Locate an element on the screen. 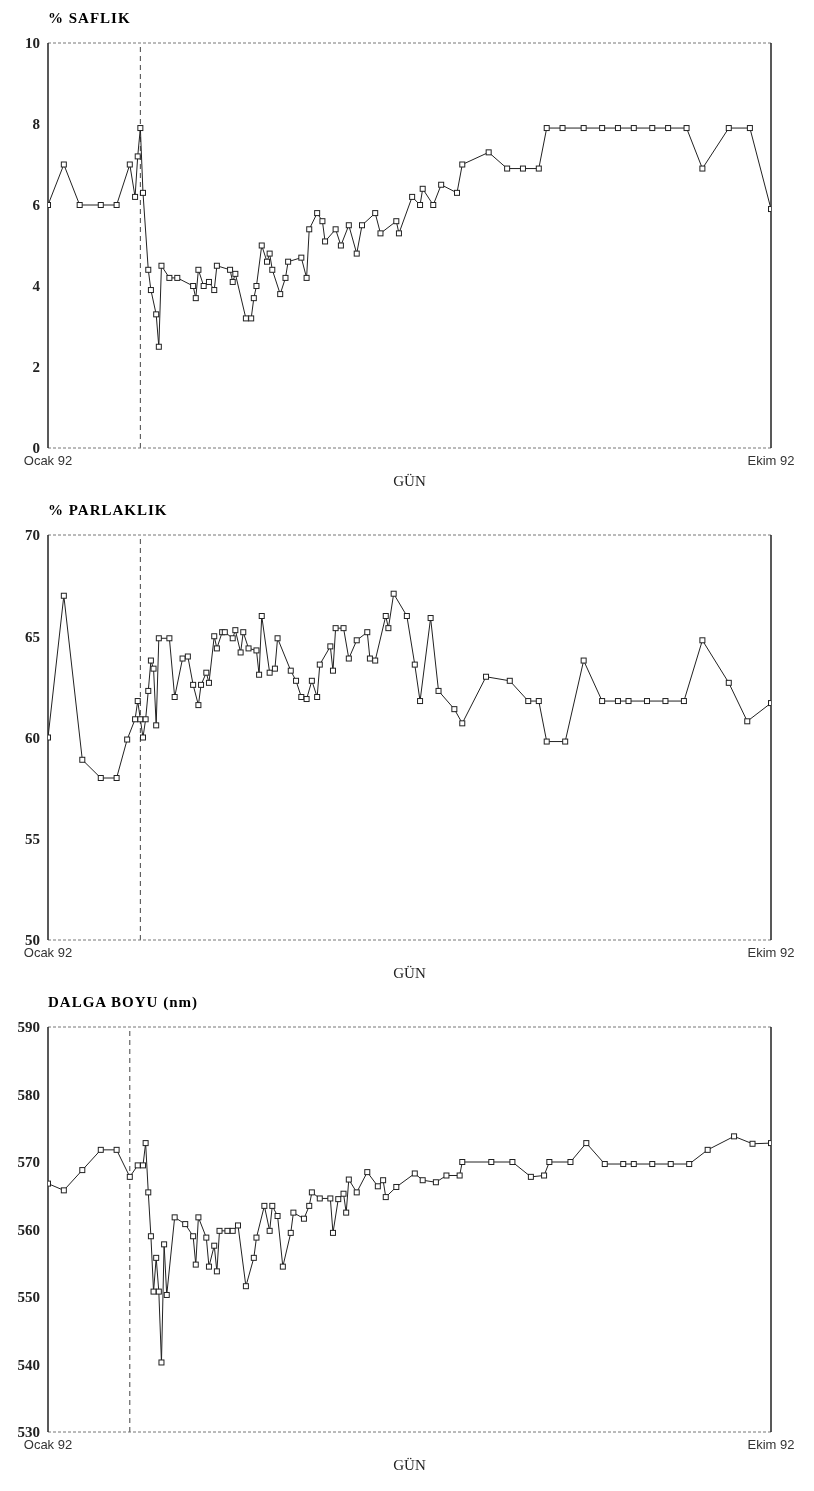 Image resolution: width=814 pixels, height=1491 pixels. y-tick-label: 590 is located at coordinates (28, 1027).